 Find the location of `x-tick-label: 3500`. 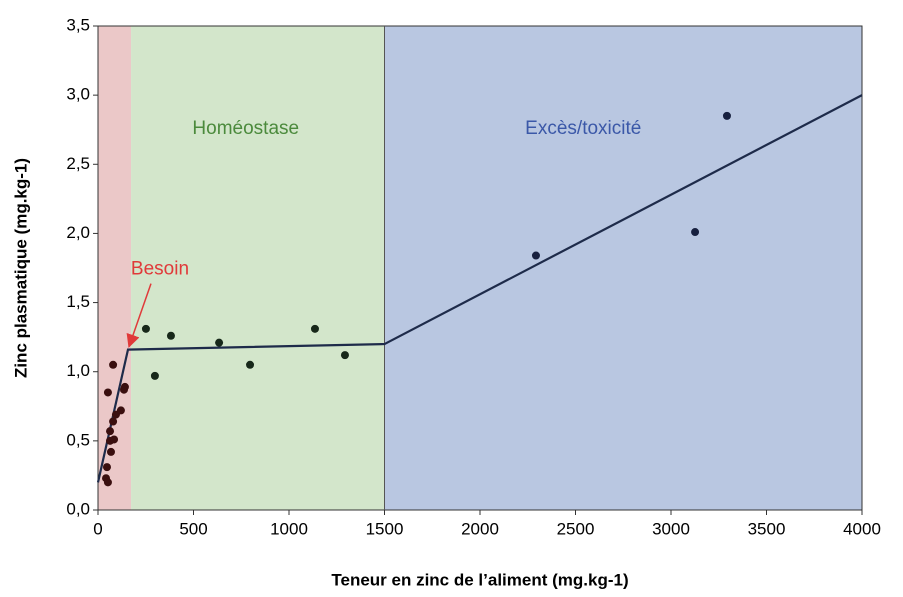

x-tick-label: 3500 is located at coordinates (767, 528).